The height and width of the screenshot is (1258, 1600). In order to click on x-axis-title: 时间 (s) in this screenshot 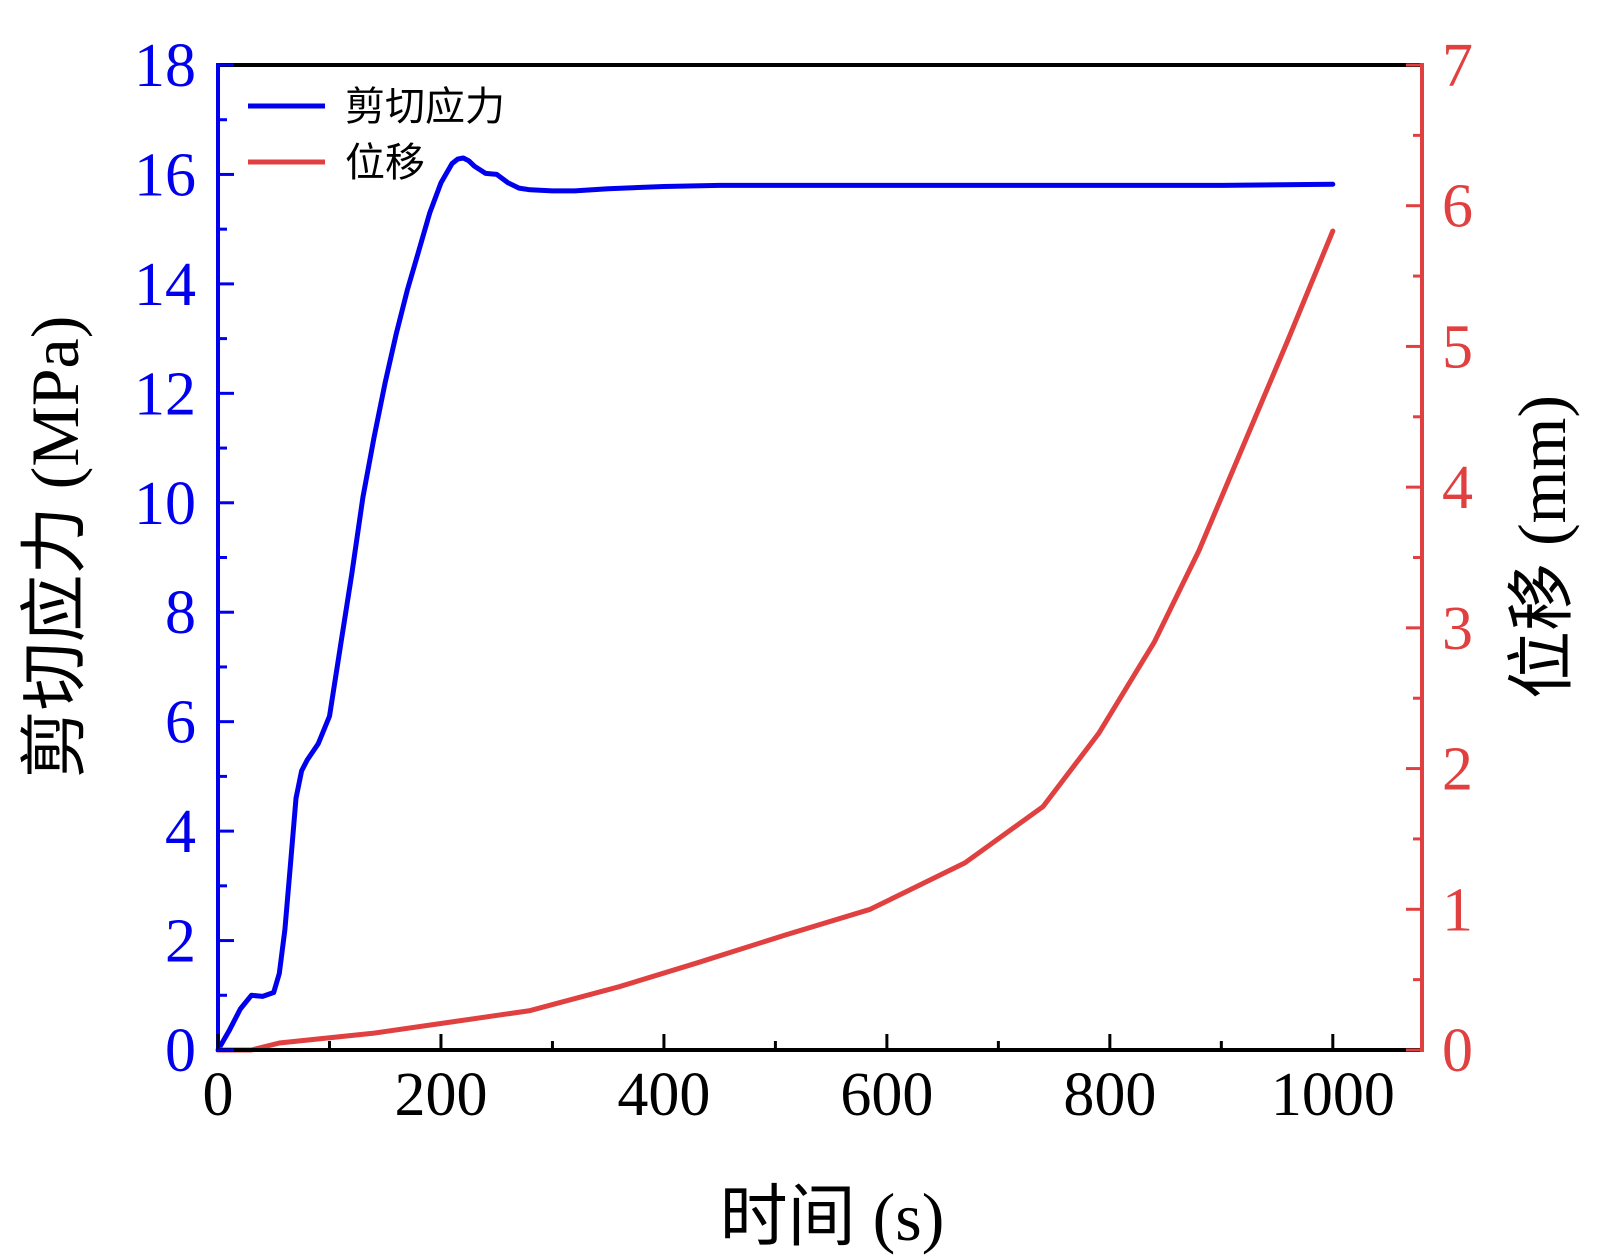, I will do `click(832, 1217)`.